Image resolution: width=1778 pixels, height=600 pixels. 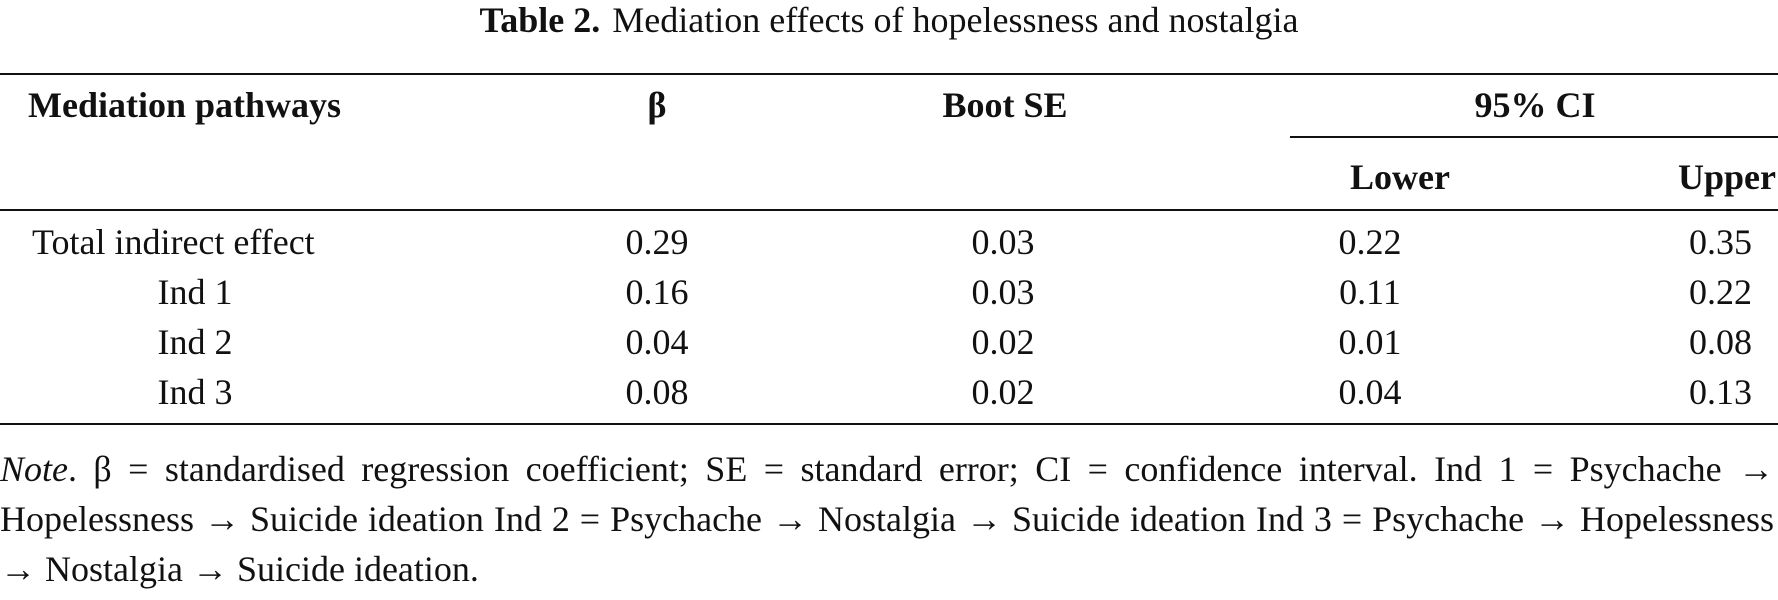 I want to click on row-3-upper: 0.13, so click(x=1720, y=392).